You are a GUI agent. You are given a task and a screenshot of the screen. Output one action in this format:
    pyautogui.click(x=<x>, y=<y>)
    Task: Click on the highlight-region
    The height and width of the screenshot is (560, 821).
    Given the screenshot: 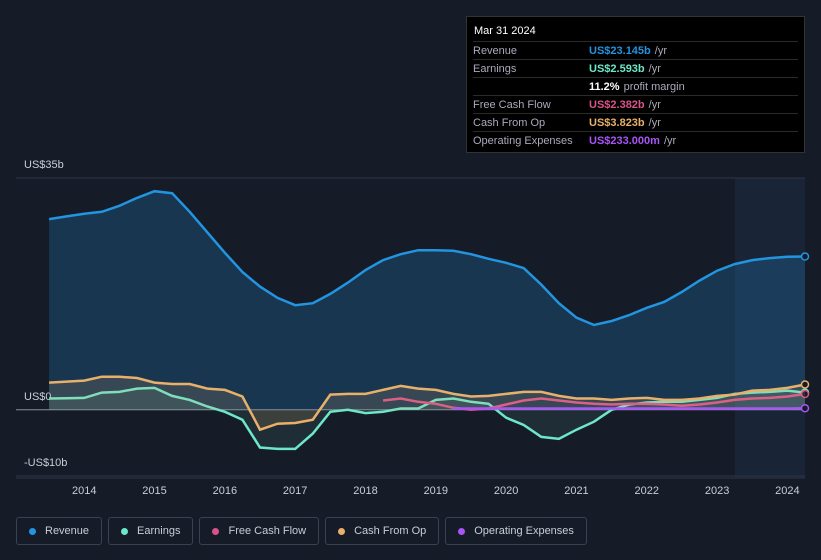 What is the action you would take?
    pyautogui.click(x=770, y=328)
    